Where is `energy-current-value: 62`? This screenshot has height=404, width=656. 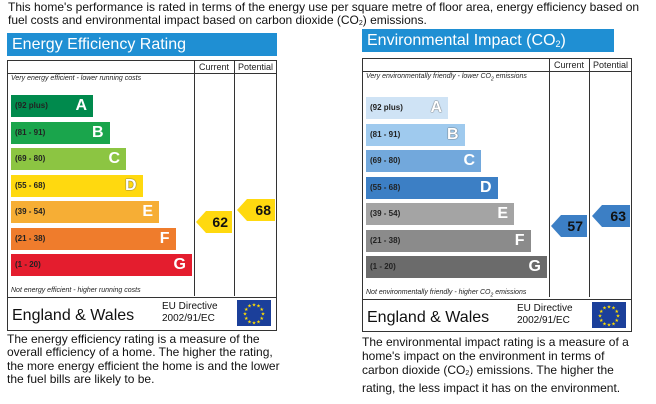 energy-current-value: 62 is located at coordinates (220, 222).